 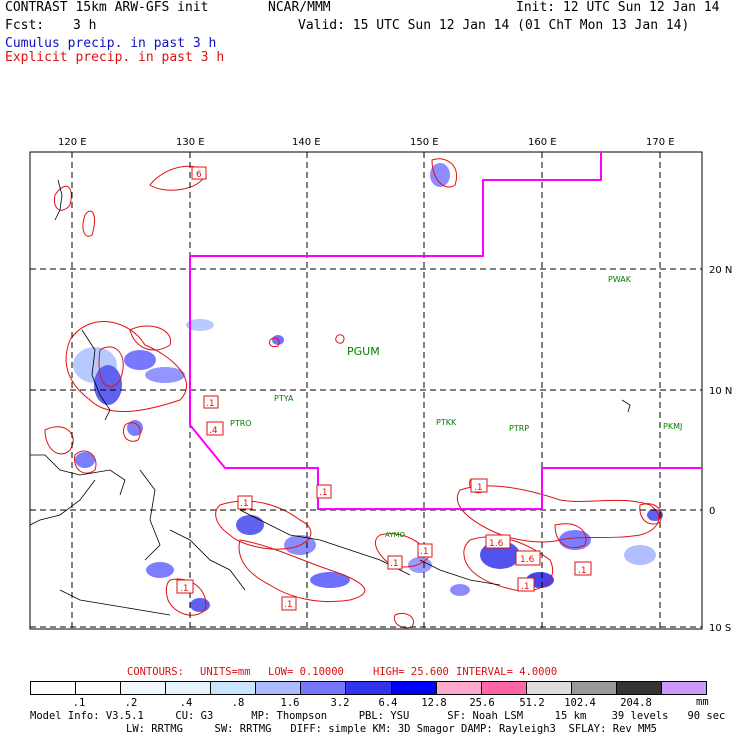 What do you see at coordinates (306, 142) in the screenshot?
I see `lon-label-140e: 140 E` at bounding box center [306, 142].